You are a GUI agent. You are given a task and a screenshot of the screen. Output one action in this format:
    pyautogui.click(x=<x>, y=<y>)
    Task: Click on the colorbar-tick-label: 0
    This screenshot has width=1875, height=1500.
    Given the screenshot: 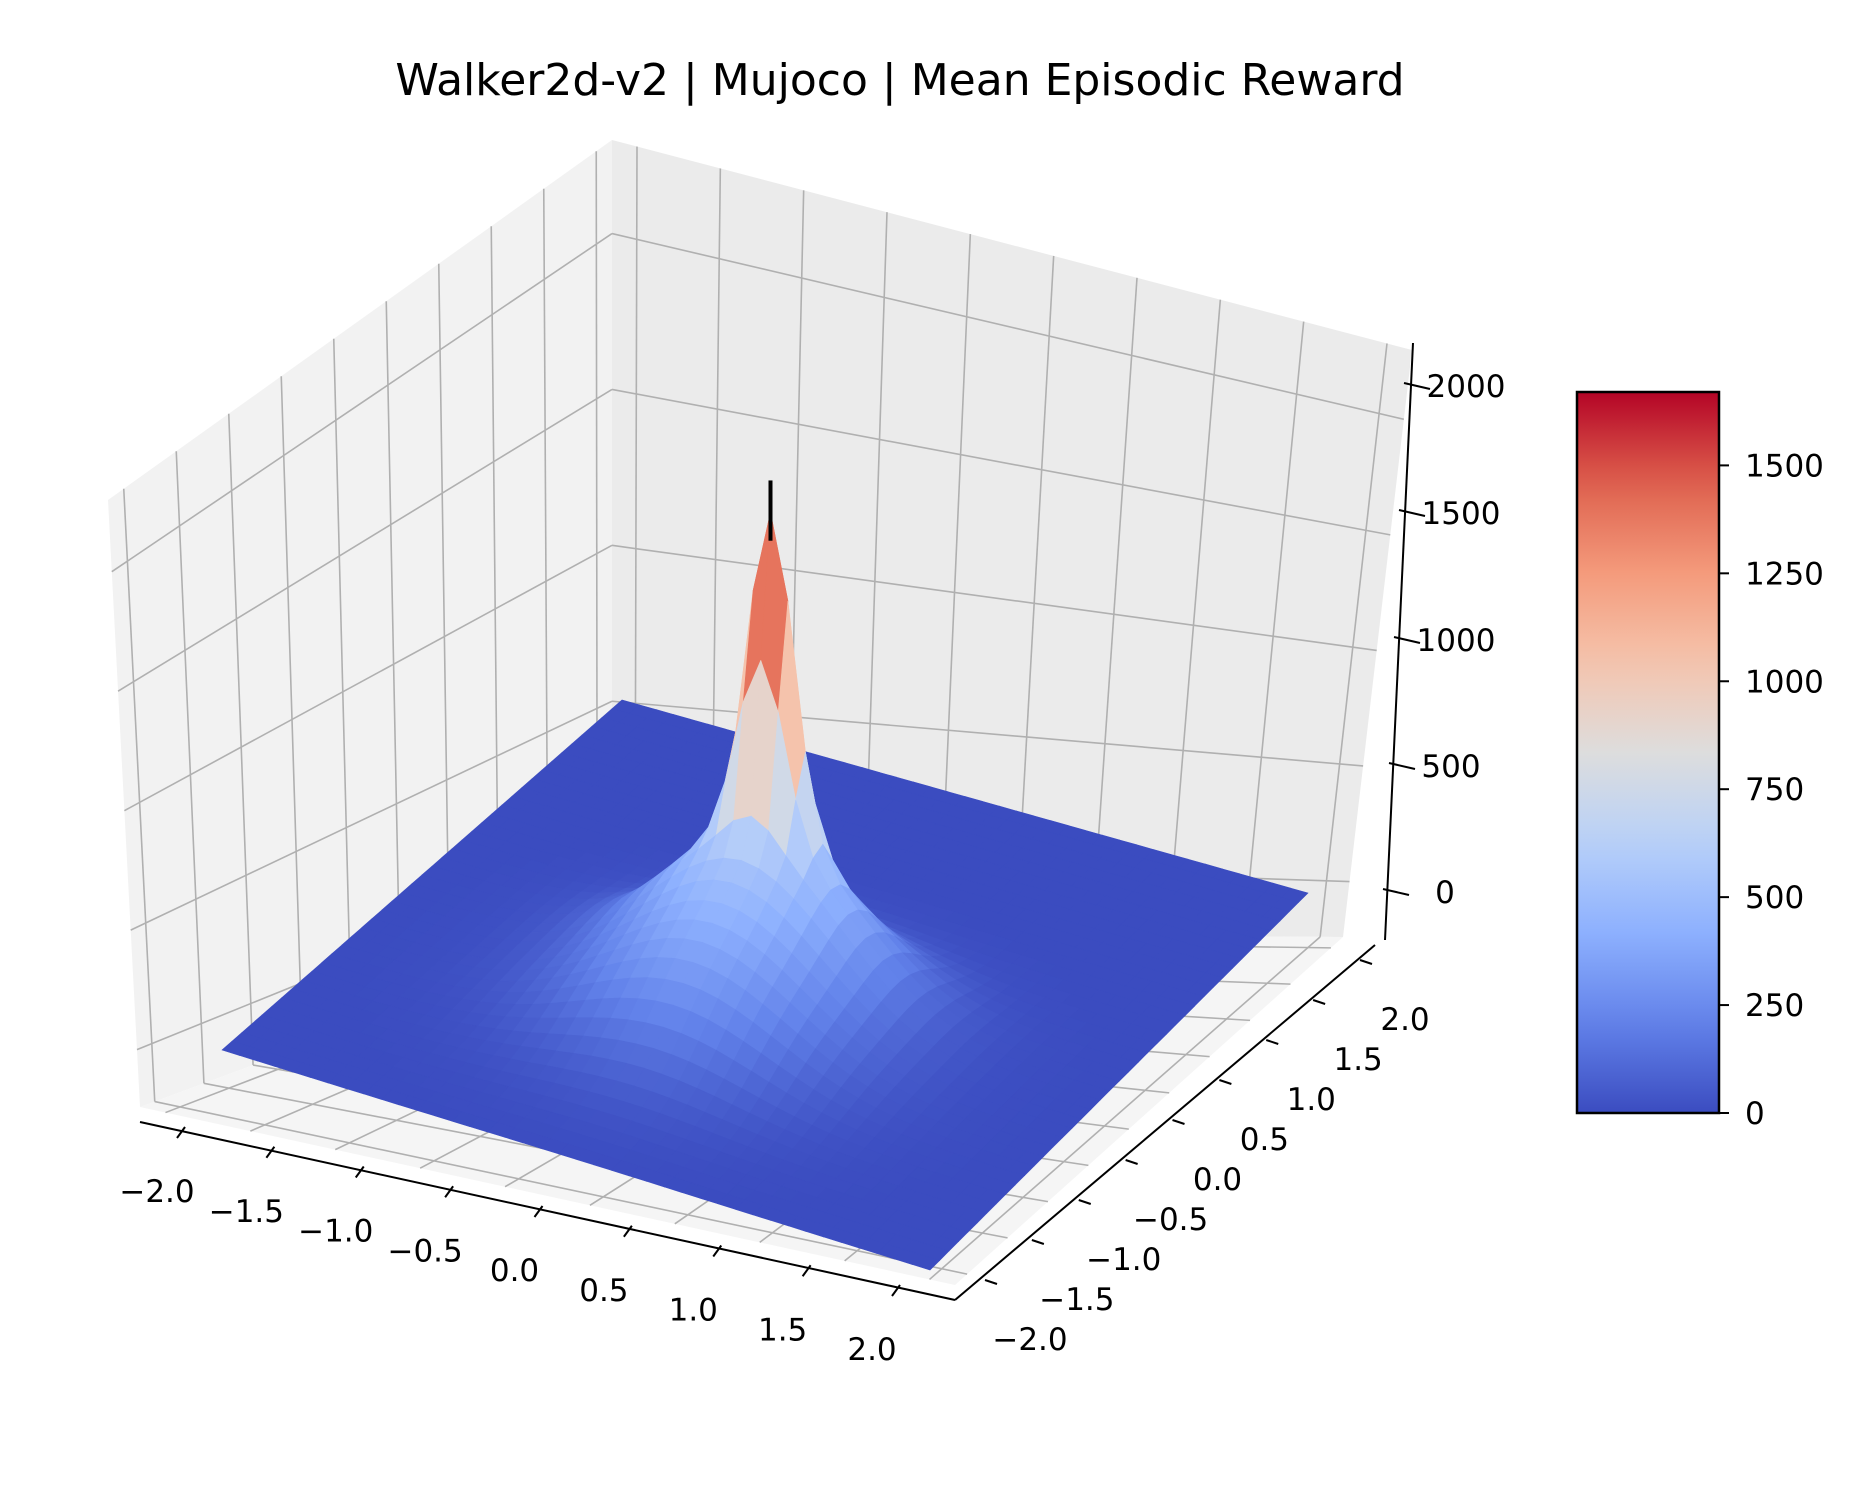 What is the action you would take?
    pyautogui.click(x=1755, y=1114)
    